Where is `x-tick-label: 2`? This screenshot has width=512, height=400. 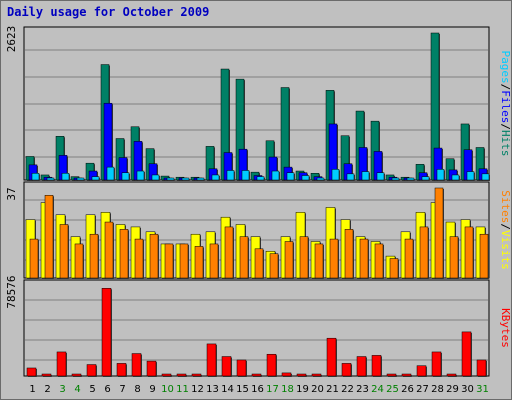 x-tick-label: 2 is located at coordinates (47, 389).